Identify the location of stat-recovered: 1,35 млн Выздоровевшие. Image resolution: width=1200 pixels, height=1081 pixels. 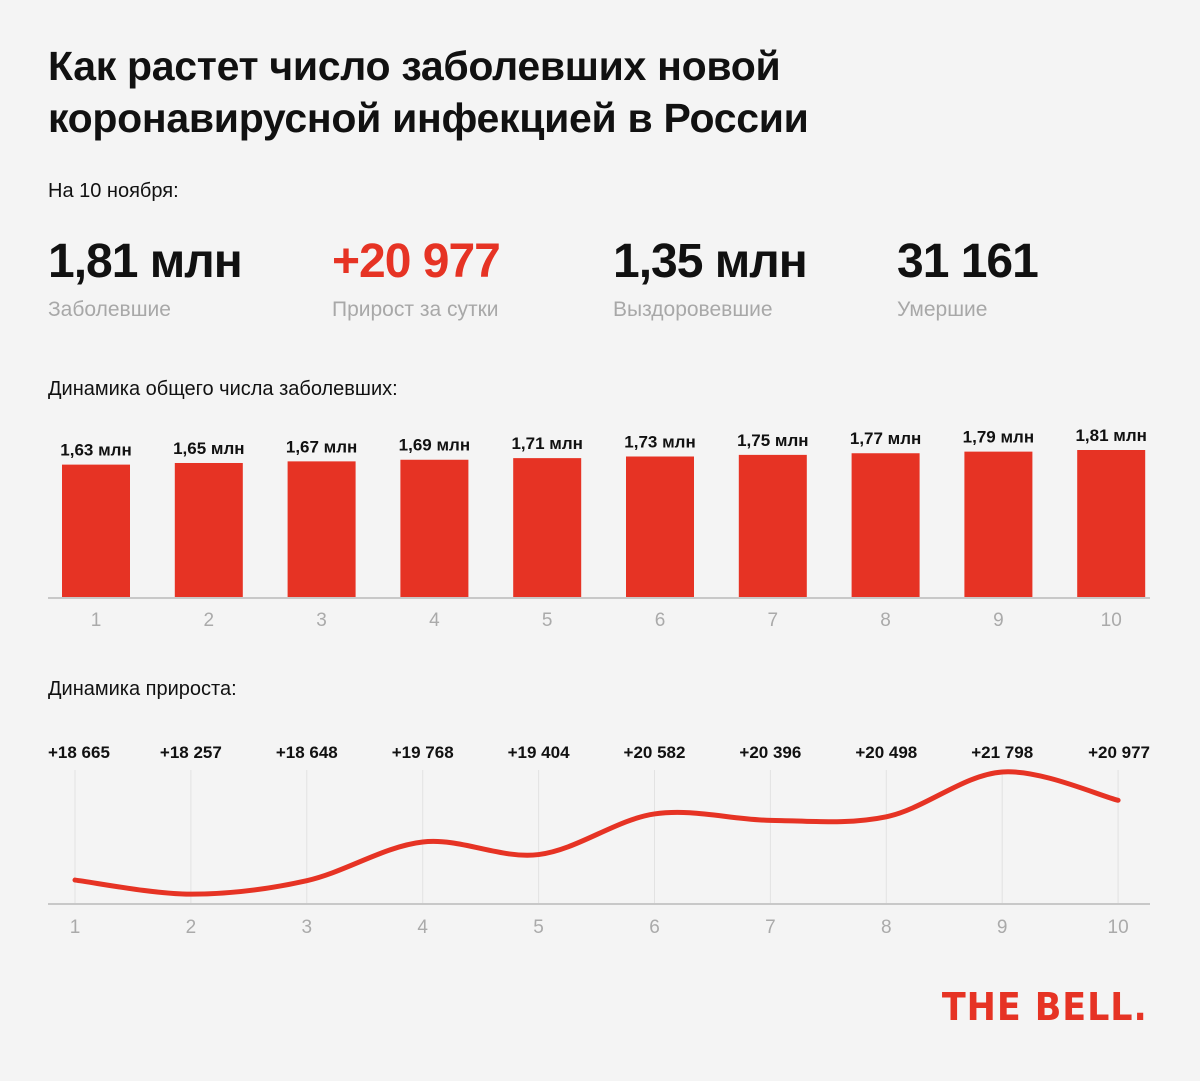
(710, 277).